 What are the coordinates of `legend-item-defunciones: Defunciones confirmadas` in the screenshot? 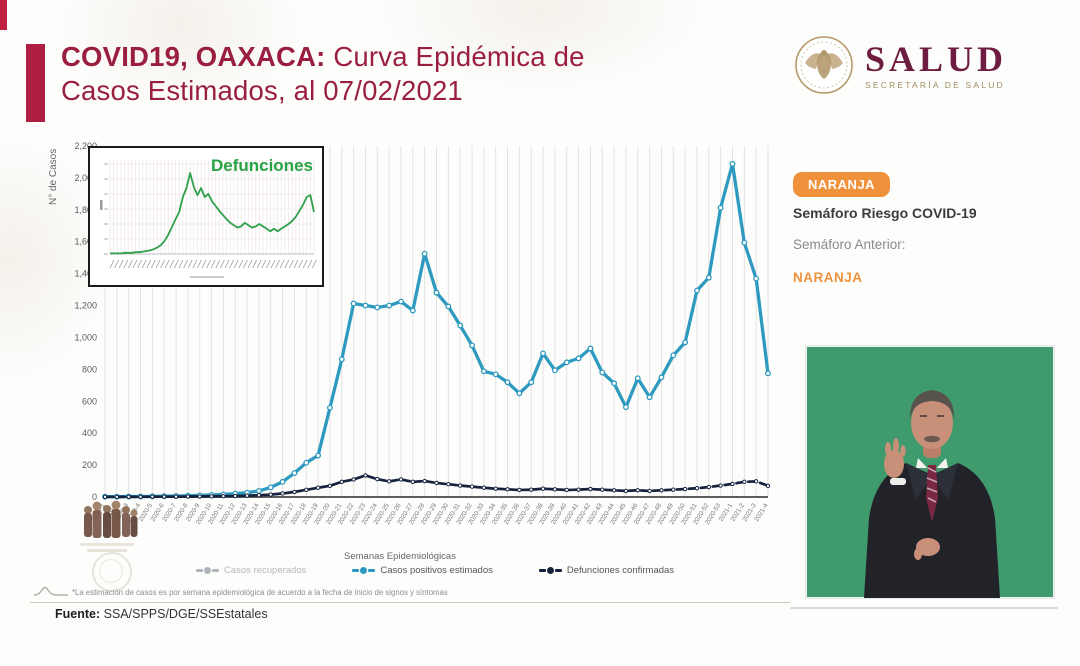 It's located at (606, 570).